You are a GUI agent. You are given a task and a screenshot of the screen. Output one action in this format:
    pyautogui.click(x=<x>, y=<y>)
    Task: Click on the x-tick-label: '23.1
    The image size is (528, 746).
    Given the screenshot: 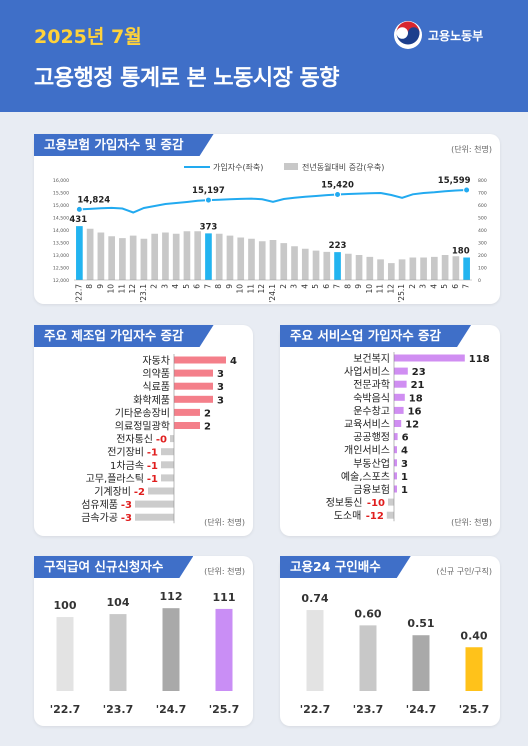 What is the action you would take?
    pyautogui.click(x=143, y=293)
    